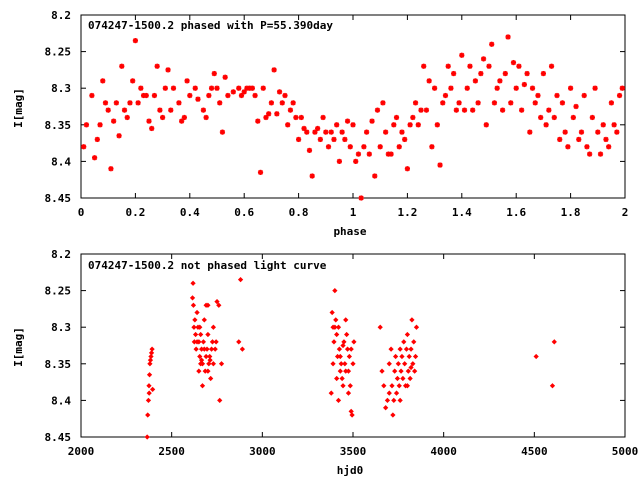 The width and height of the screenshot is (640, 480). Describe the element at coordinates (350, 470) in the screenshot. I see `x-axis-label-unphased: hjd0` at that location.